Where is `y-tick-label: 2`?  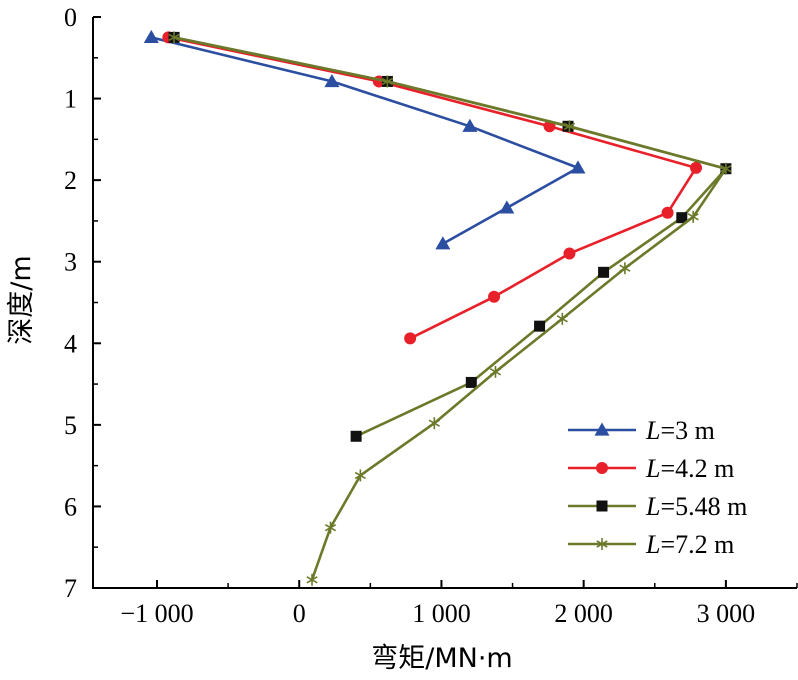 y-tick-label: 2 is located at coordinates (70, 180).